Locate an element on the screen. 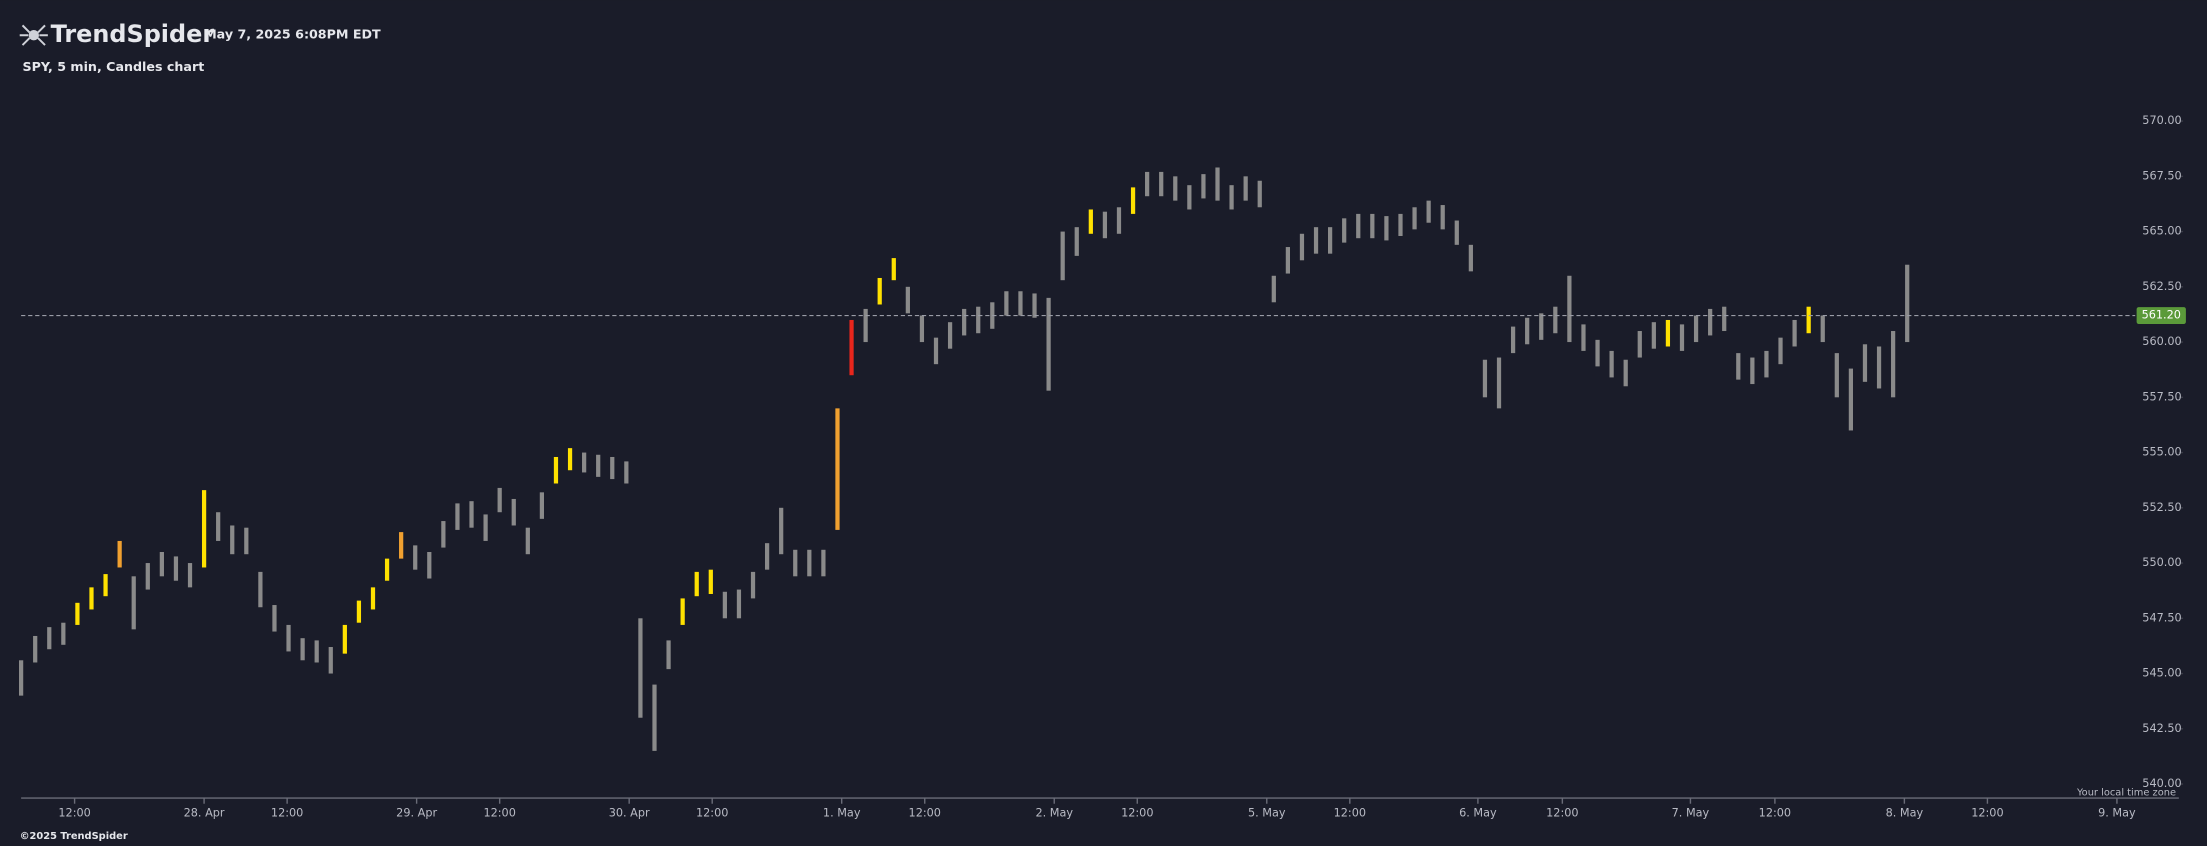  chart-title: SPY, 5 min, Candles chart is located at coordinates (114, 66).